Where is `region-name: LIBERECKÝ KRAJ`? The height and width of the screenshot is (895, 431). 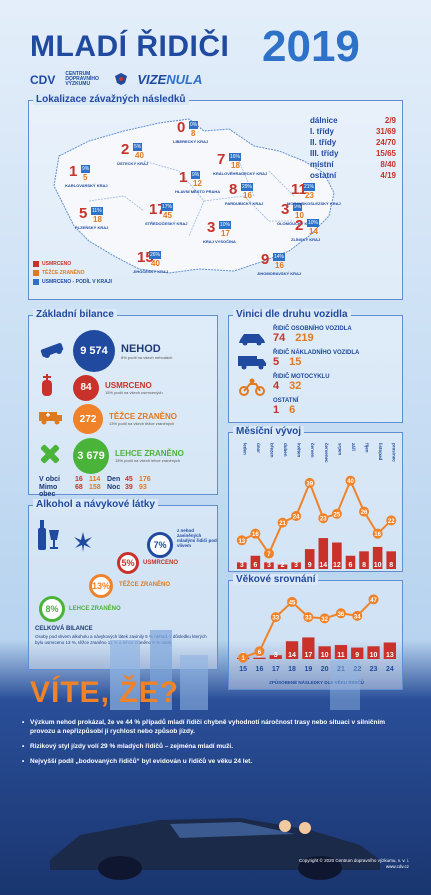 region-name: LIBERECKÝ KRAJ is located at coordinates (191, 141).